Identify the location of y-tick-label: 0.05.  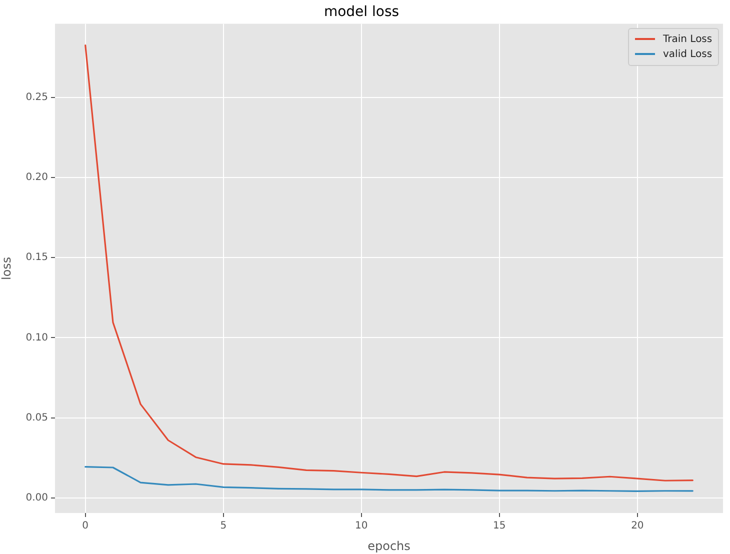
(37, 418).